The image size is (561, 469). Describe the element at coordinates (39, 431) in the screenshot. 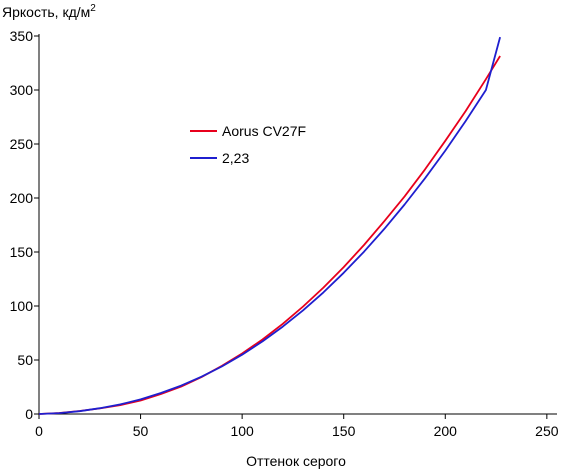

I see `x-tick-label: 0` at that location.